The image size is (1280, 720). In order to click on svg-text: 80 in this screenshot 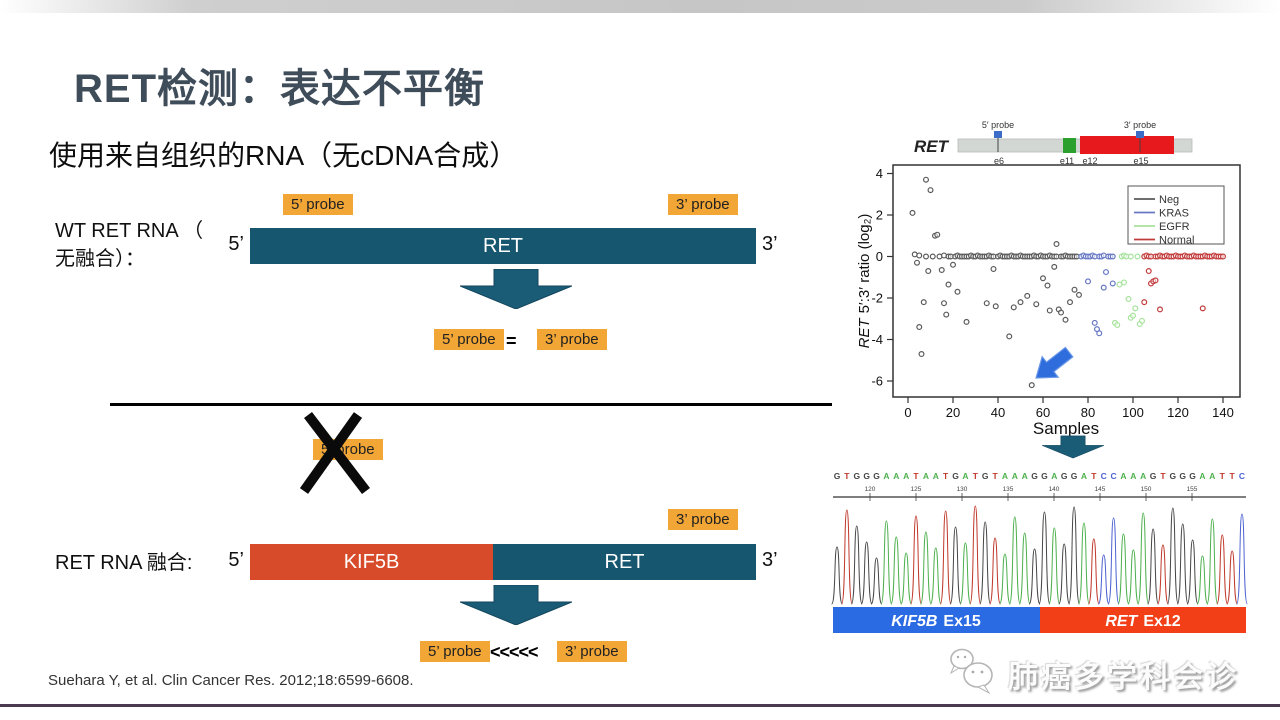, I will do `click(1088, 412)`.